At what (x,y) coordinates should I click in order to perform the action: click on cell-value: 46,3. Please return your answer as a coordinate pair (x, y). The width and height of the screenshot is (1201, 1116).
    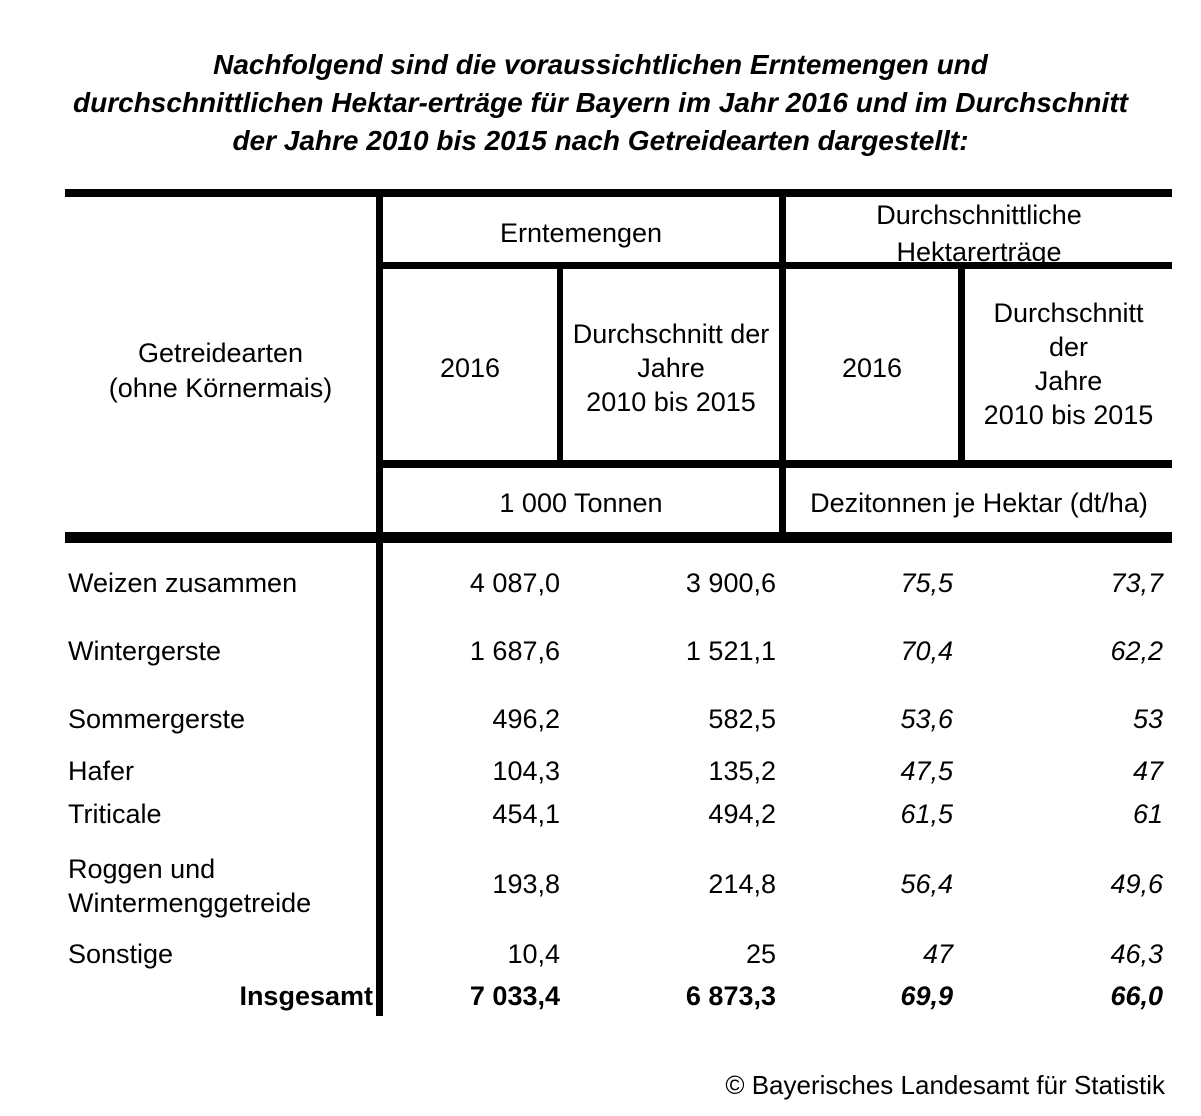
    Looking at the image, I should click on (1136, 954).